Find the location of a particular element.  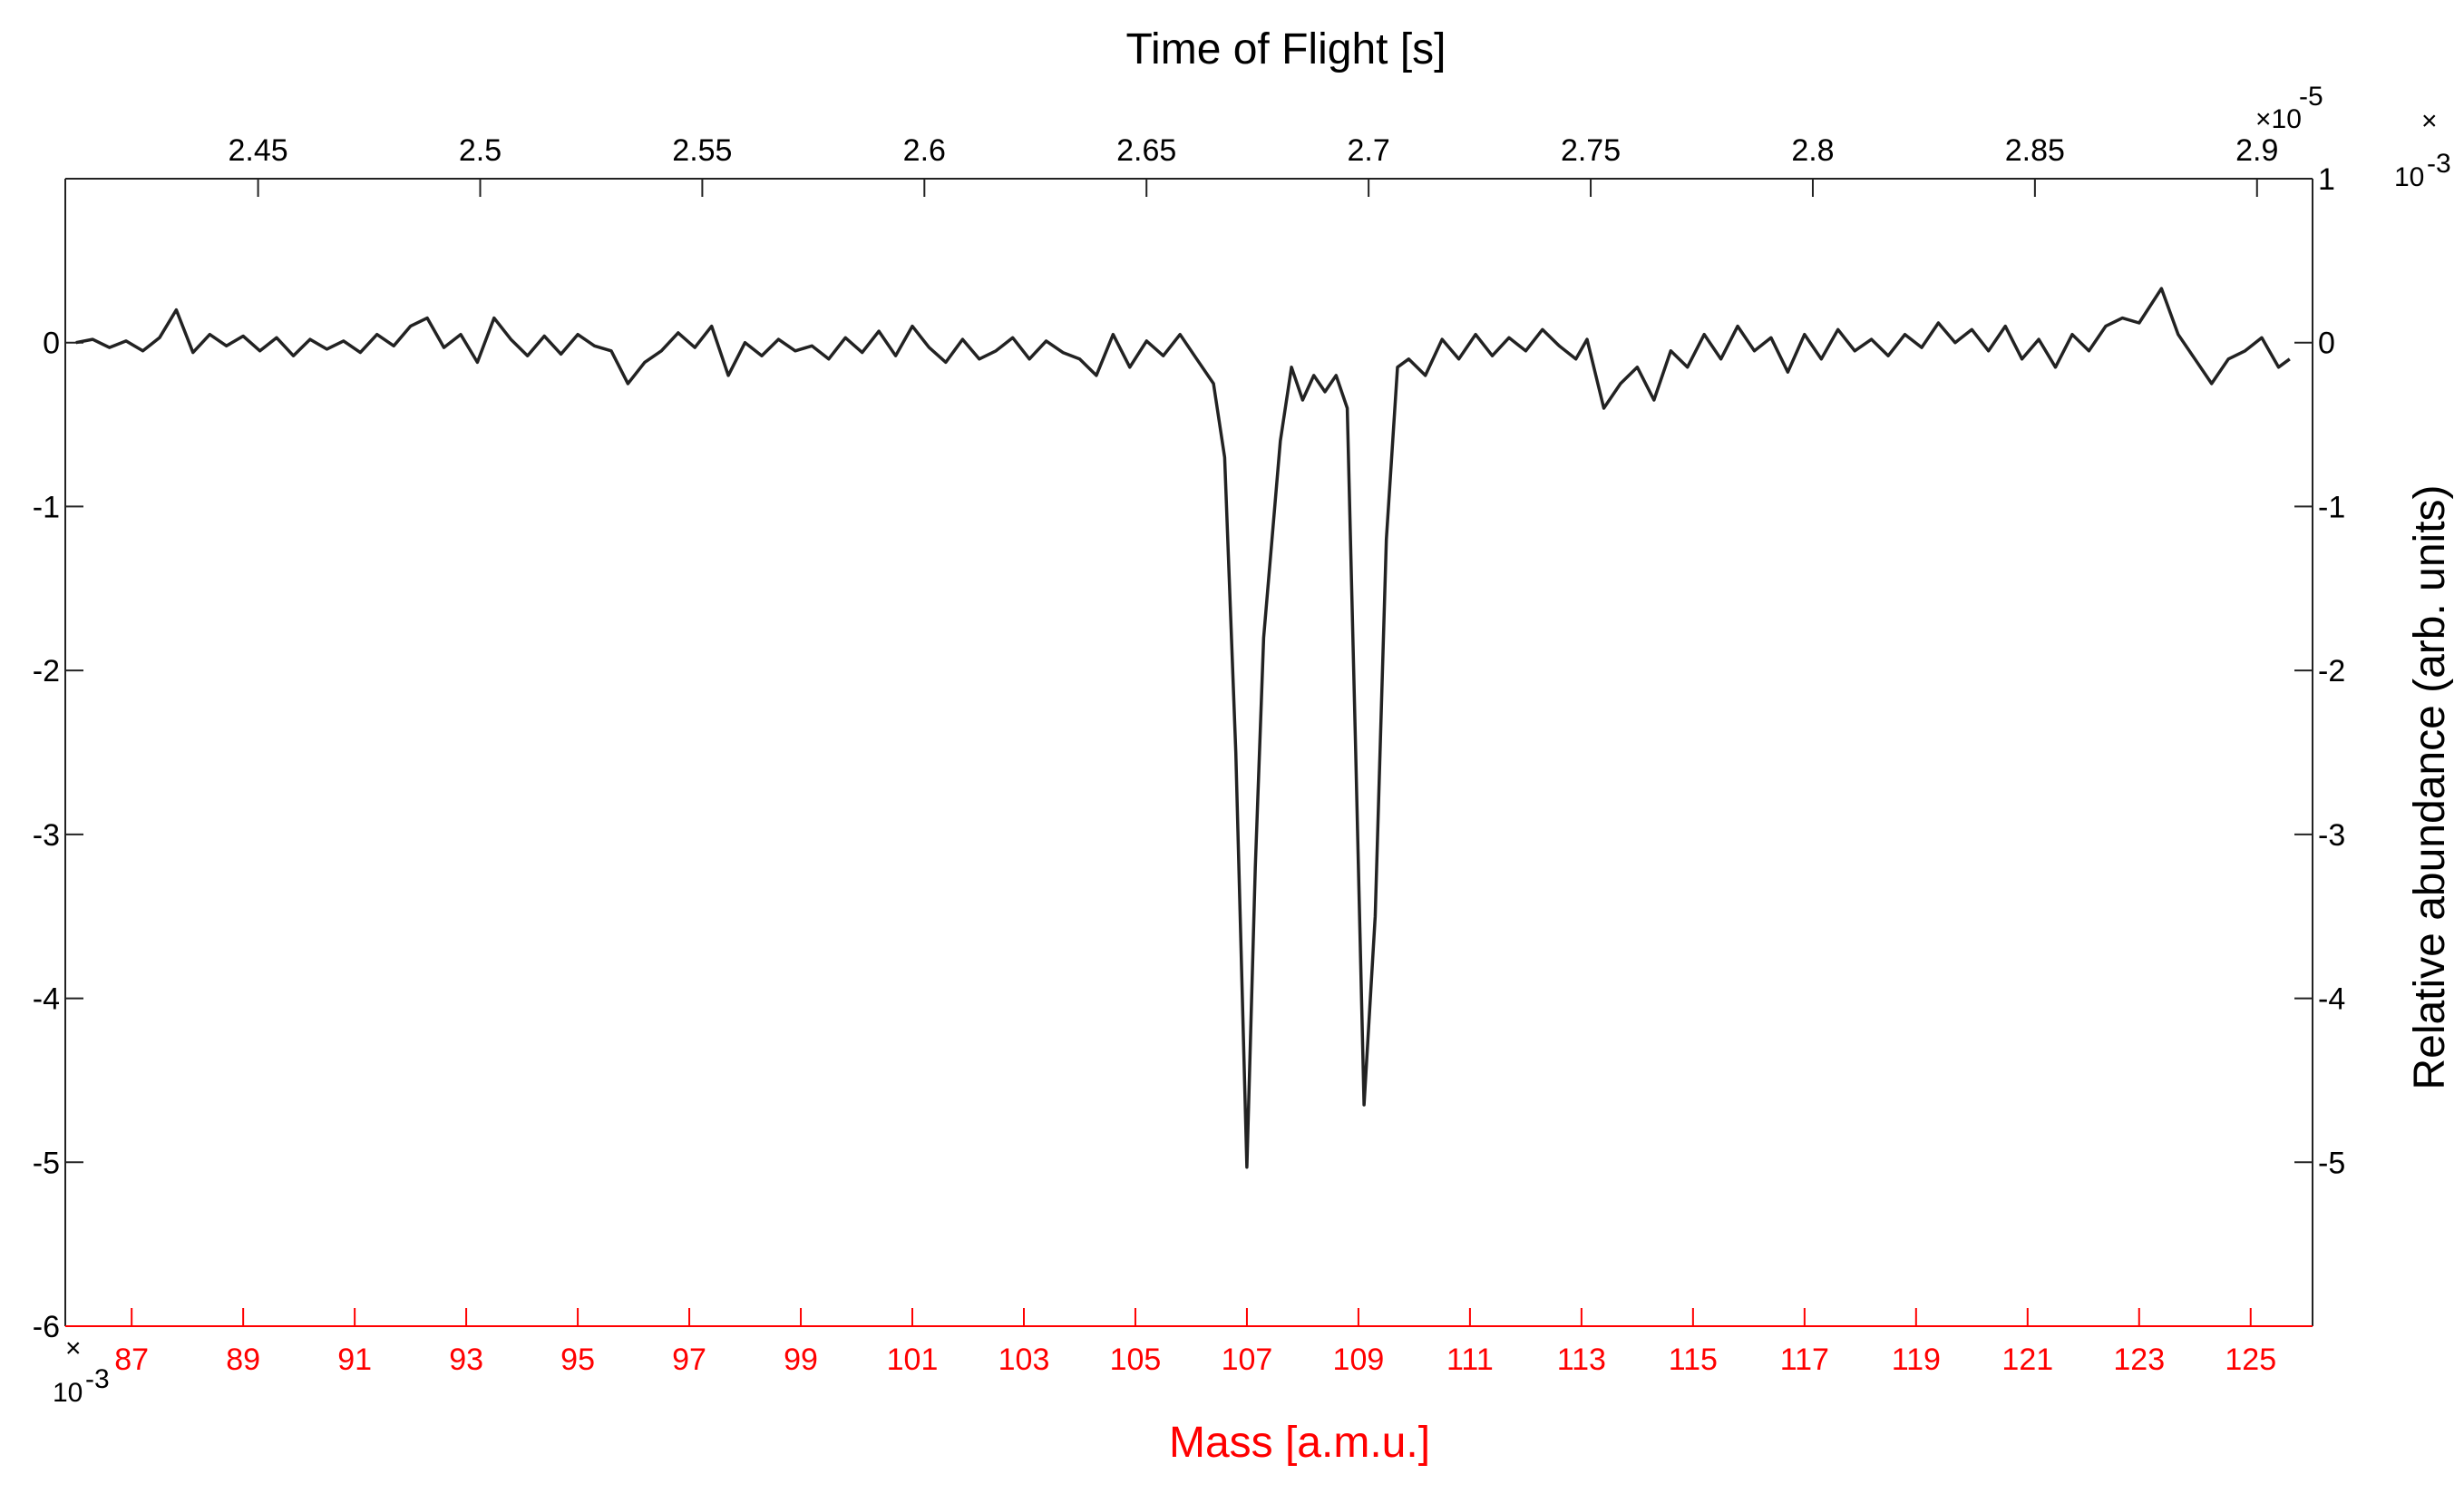

top-axis-tick-label: 2.55 is located at coordinates (702, 150).